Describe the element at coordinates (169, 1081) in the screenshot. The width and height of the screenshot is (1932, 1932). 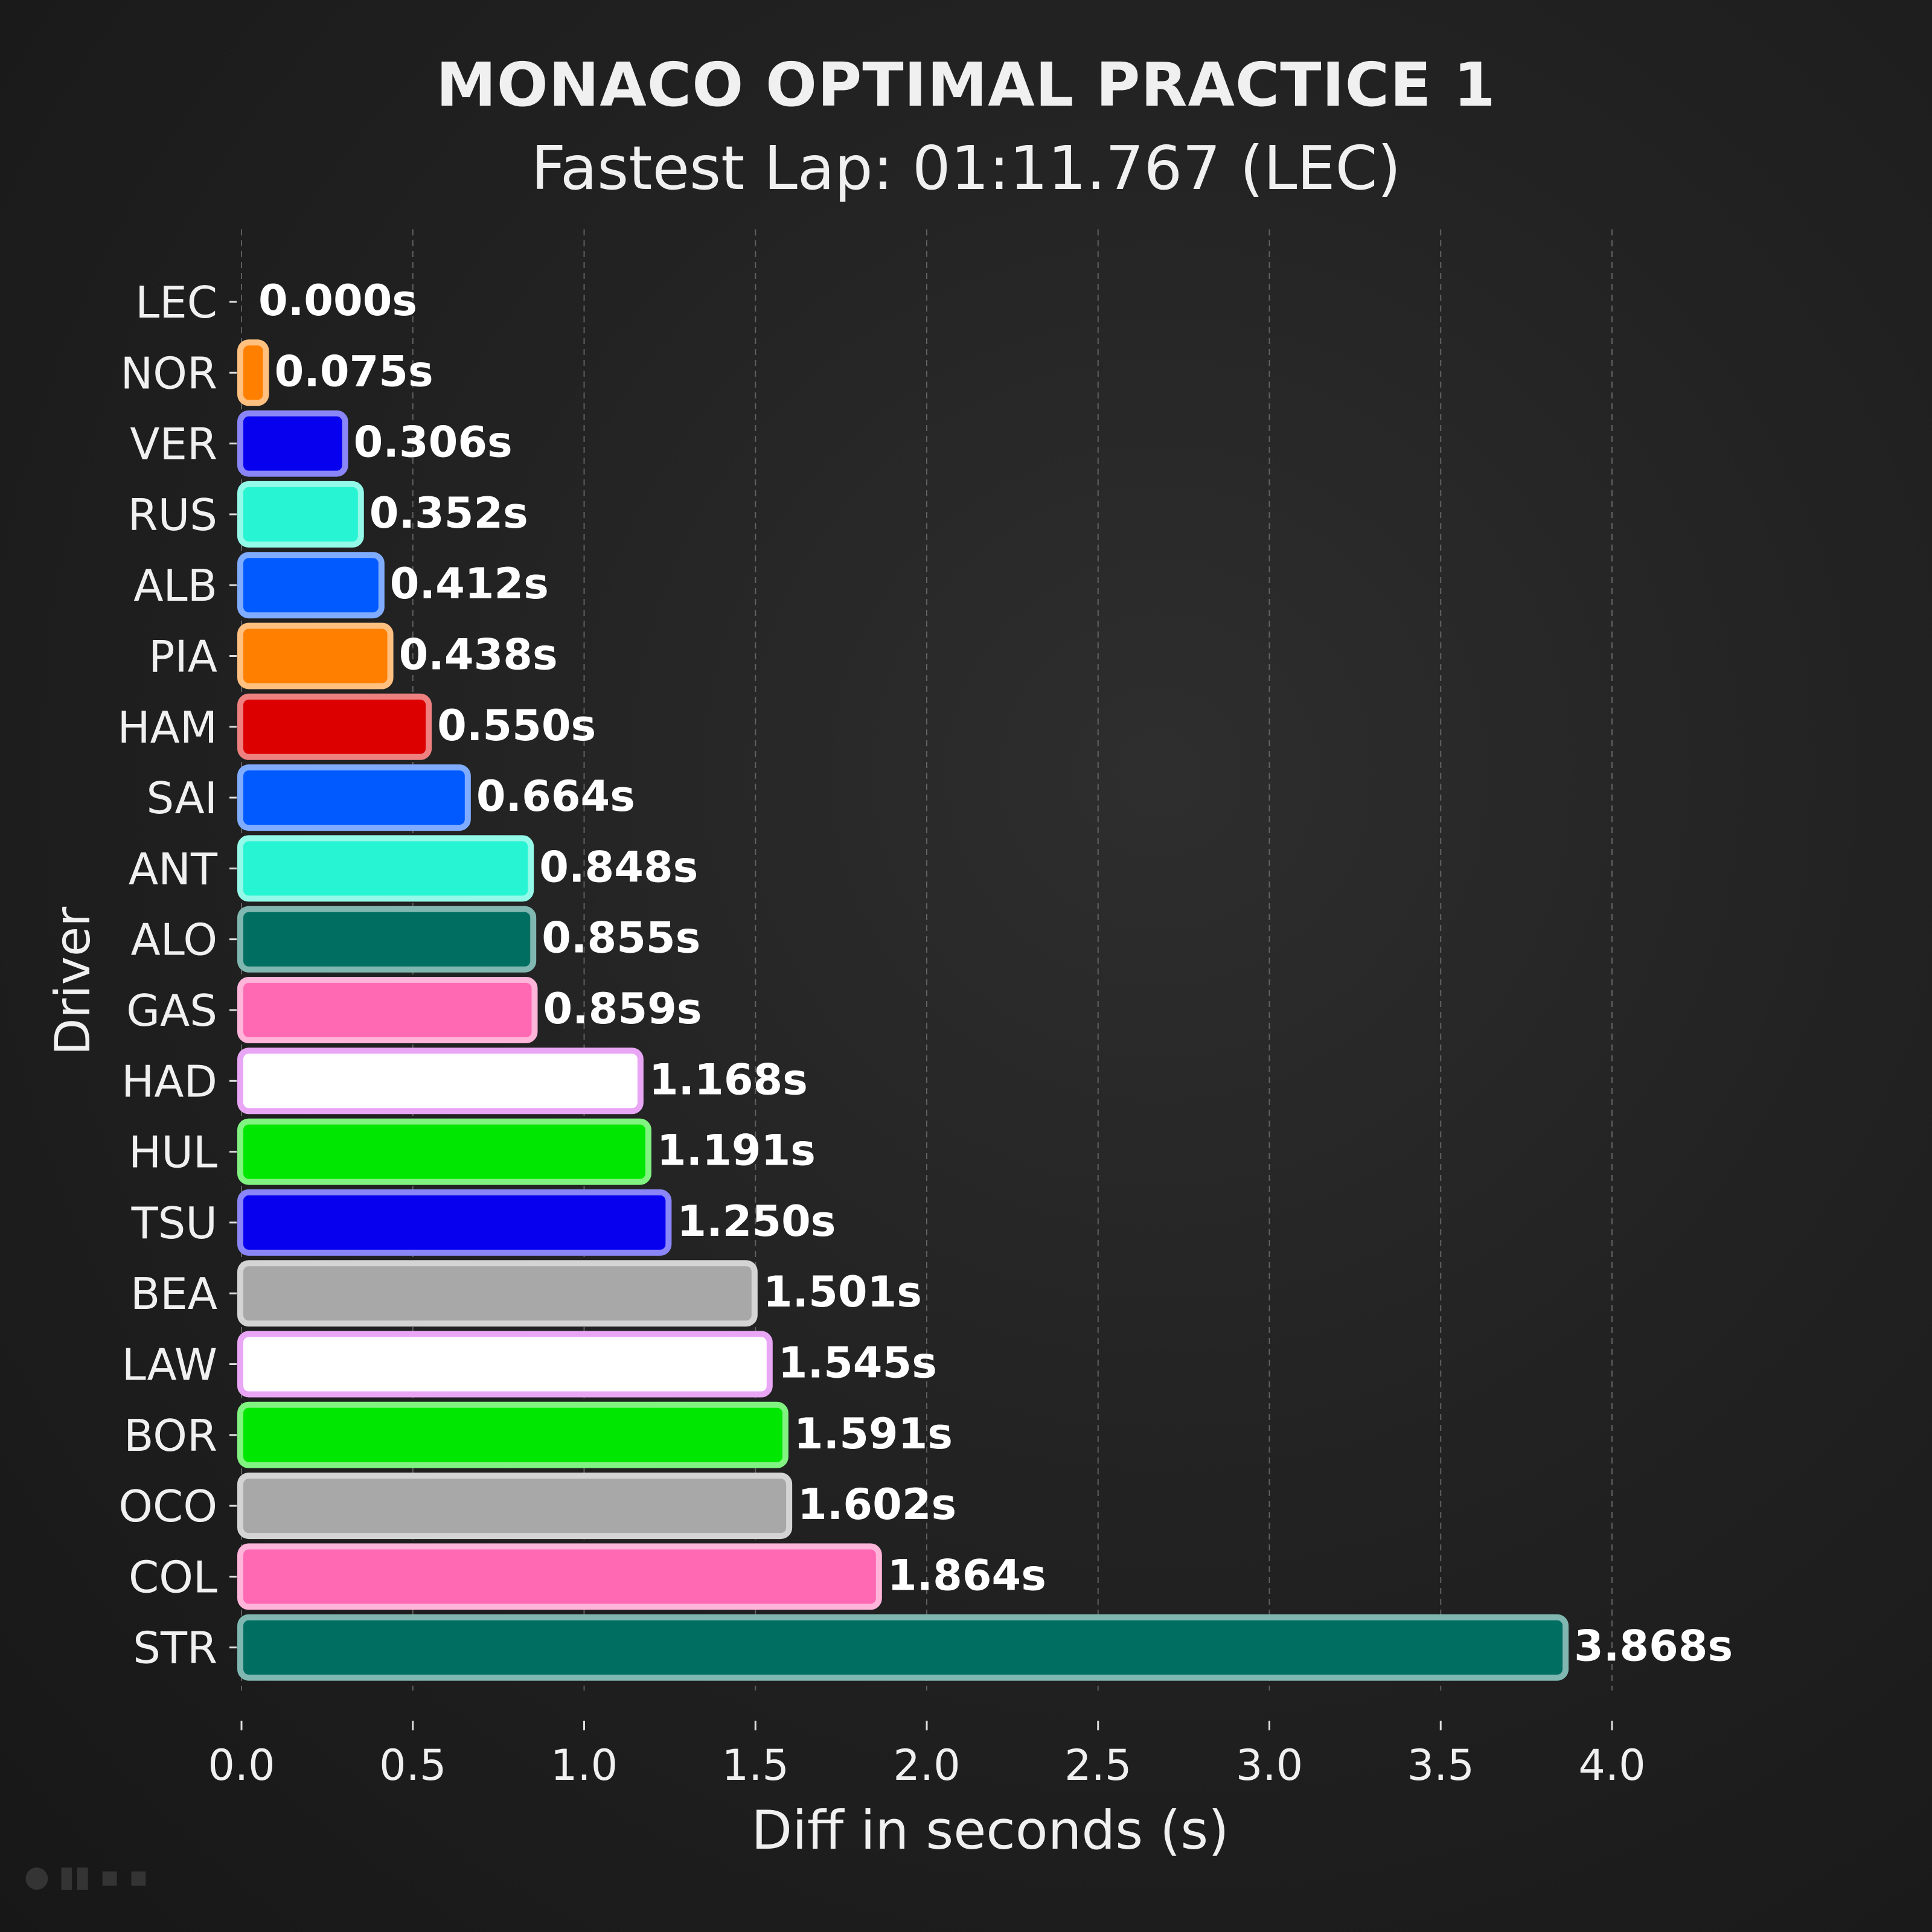
I see `y-tick-label: HAD` at that location.